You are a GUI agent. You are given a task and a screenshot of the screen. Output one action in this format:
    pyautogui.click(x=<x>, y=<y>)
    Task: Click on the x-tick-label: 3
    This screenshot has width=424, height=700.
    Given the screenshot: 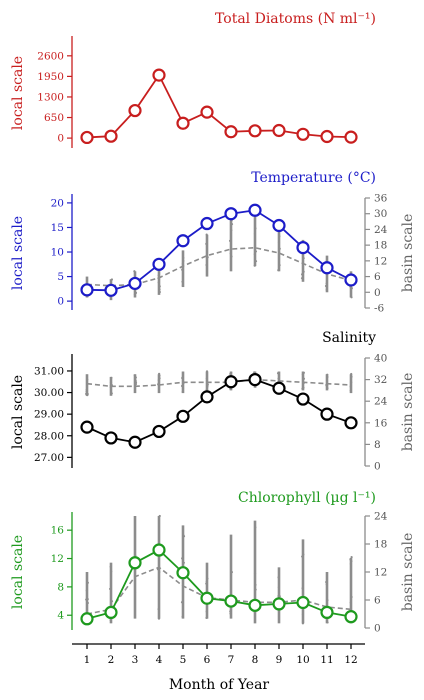 What is the action you would take?
    pyautogui.click(x=135, y=660)
    